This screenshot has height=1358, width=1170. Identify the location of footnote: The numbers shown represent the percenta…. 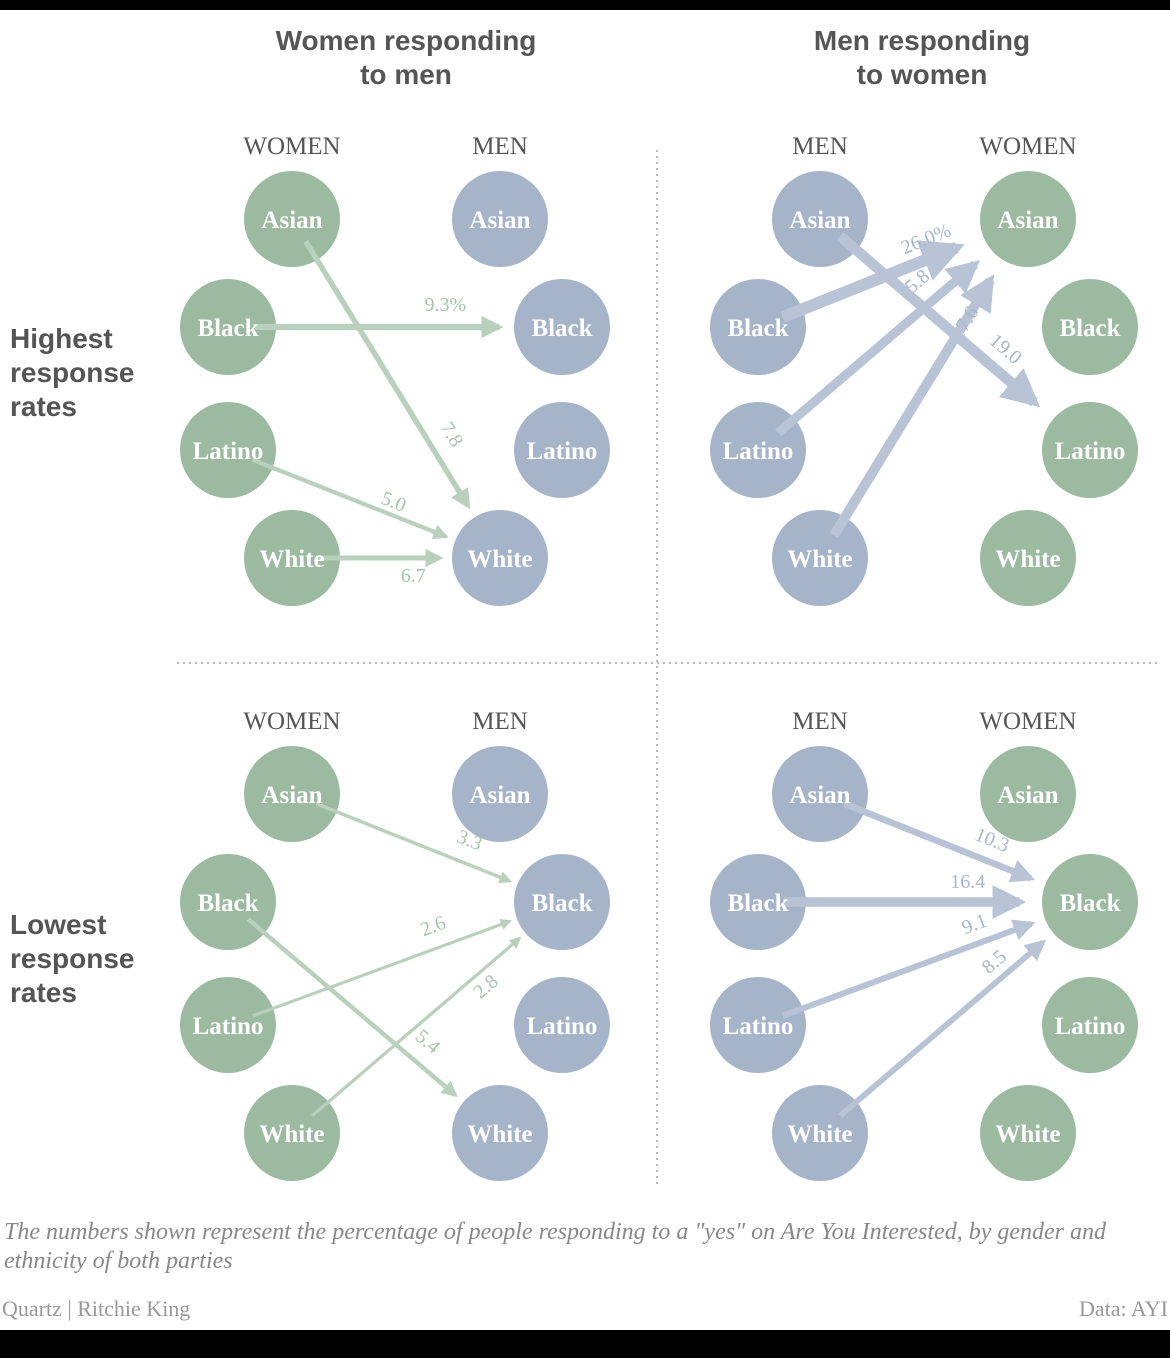
(555, 1246).